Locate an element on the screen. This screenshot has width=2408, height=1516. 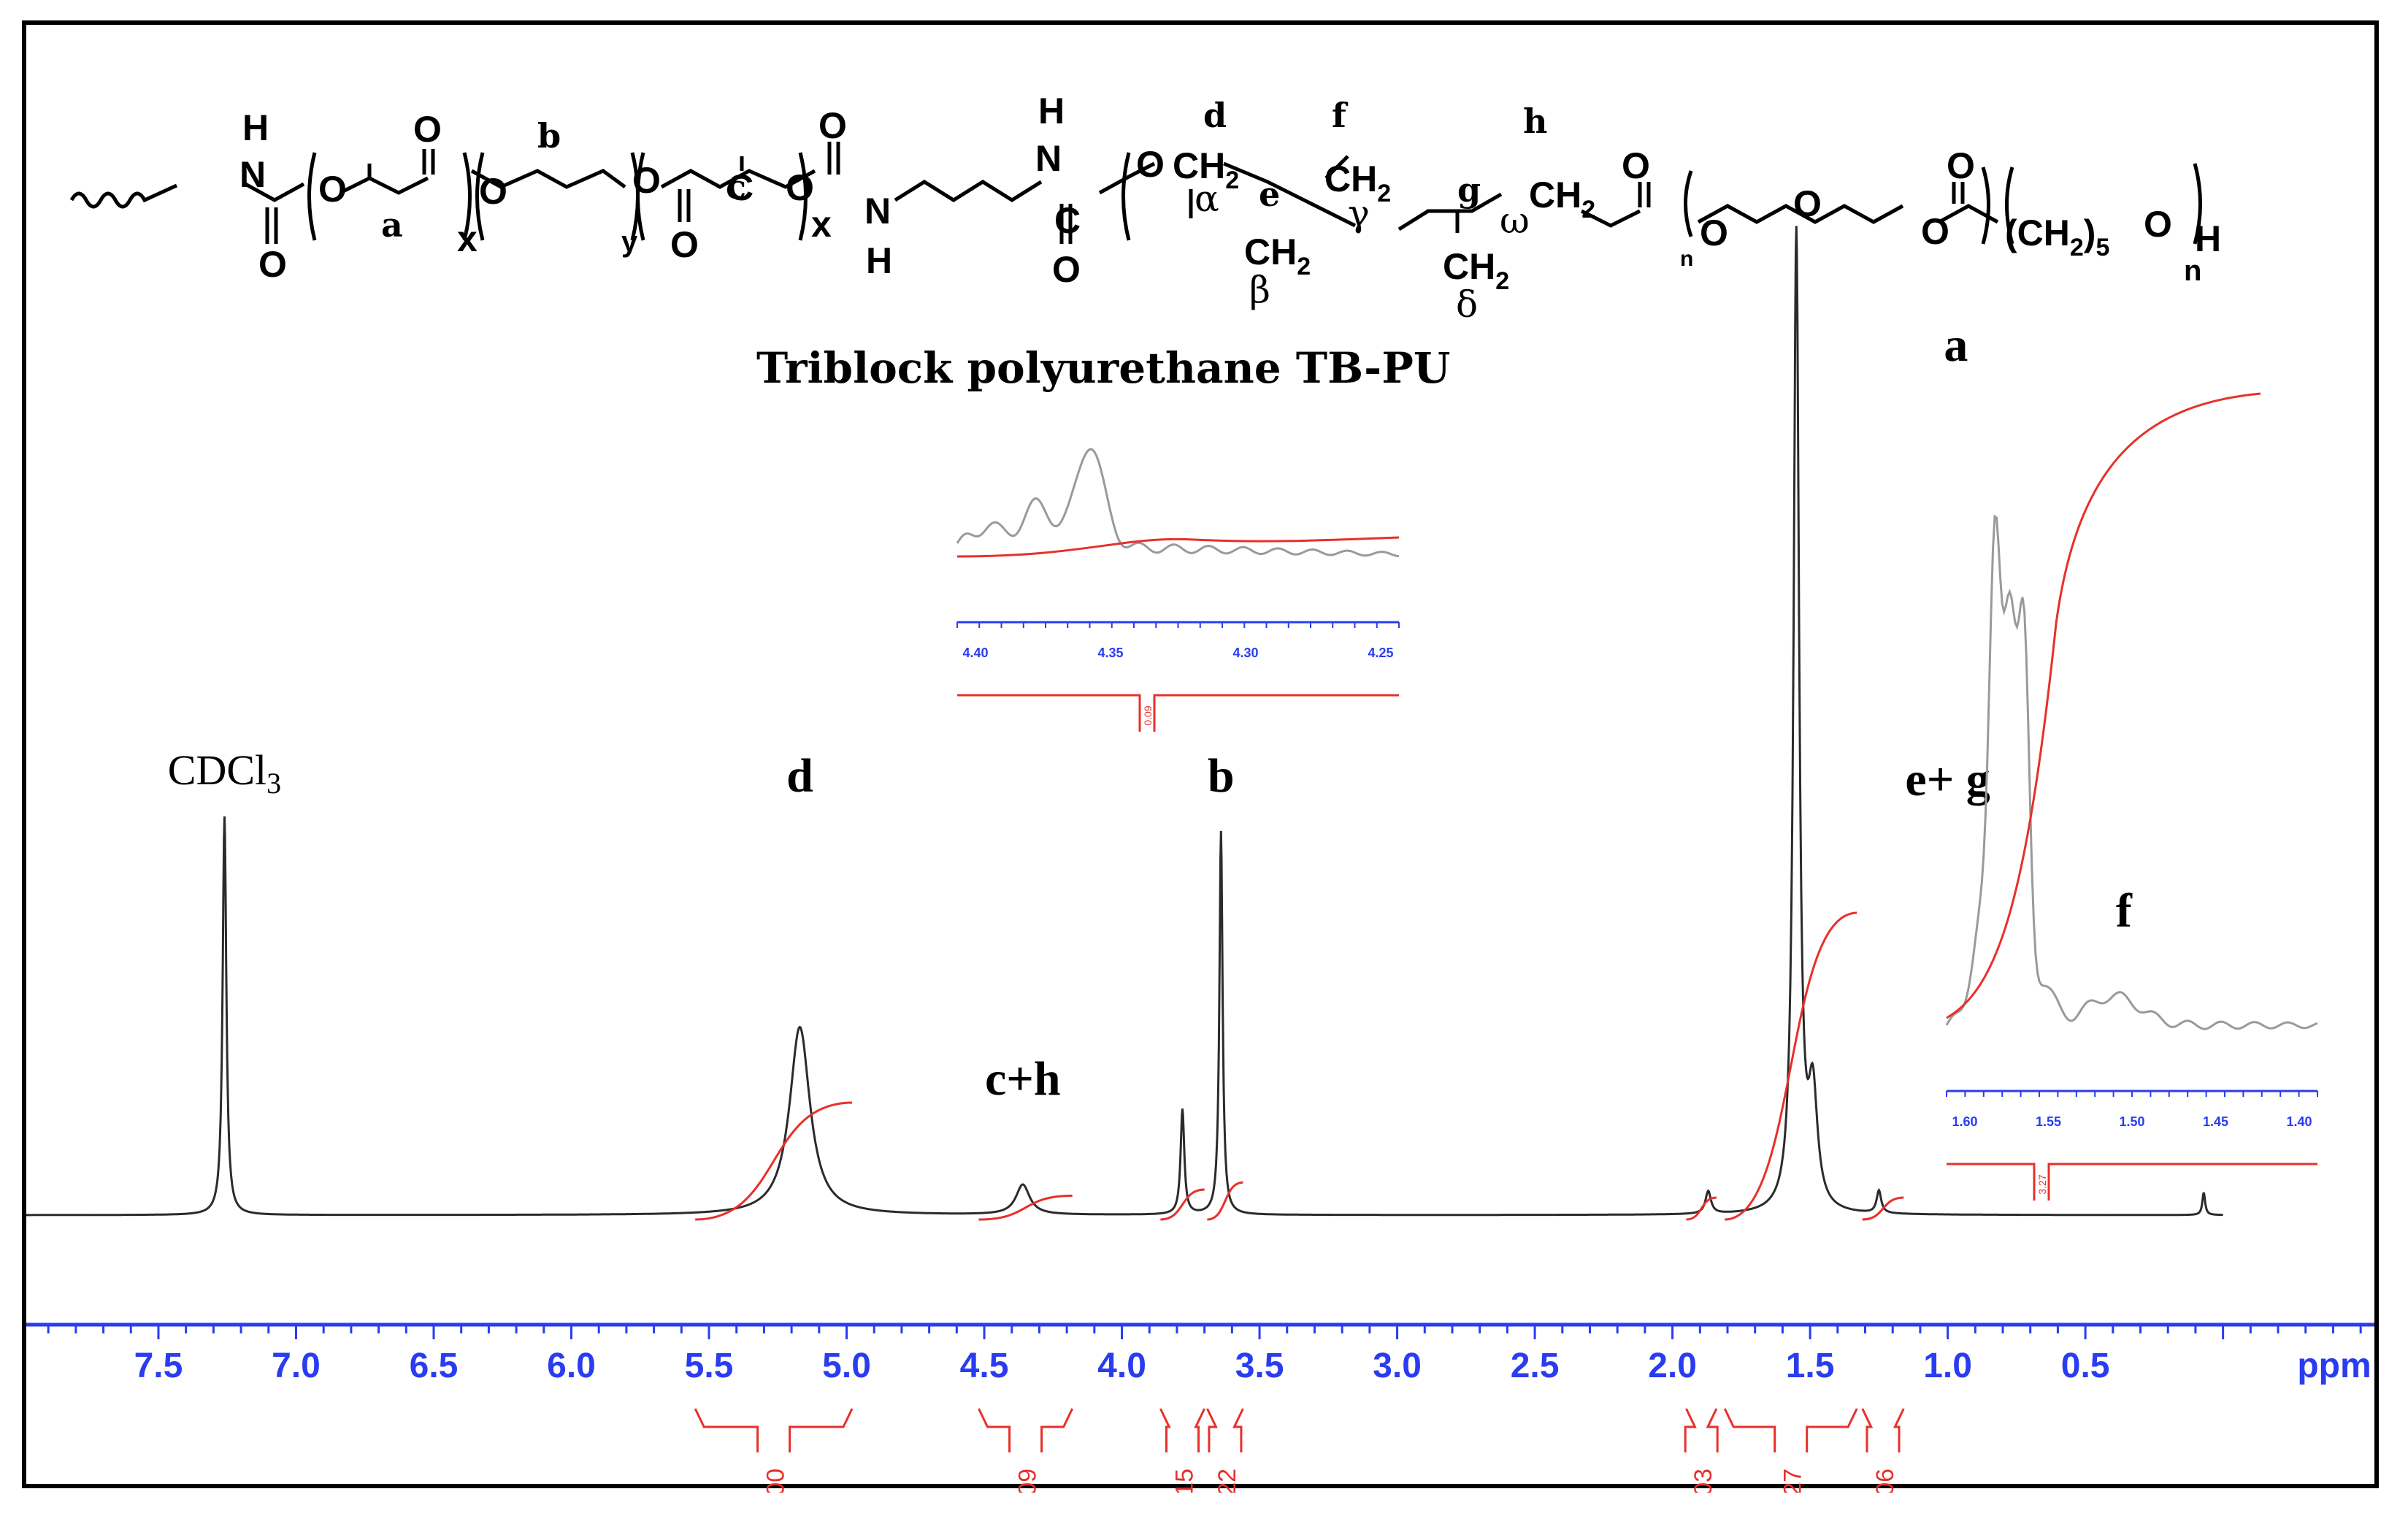
inset-tick-label: 4.35 is located at coordinates (1110, 653).